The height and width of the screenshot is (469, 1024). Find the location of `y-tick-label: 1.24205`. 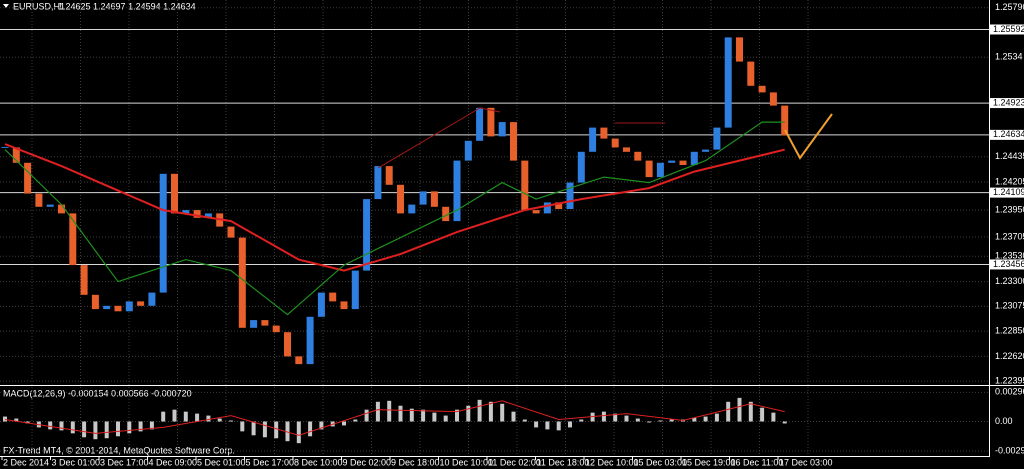

y-tick-label: 1.24205 is located at coordinates (1009, 181).